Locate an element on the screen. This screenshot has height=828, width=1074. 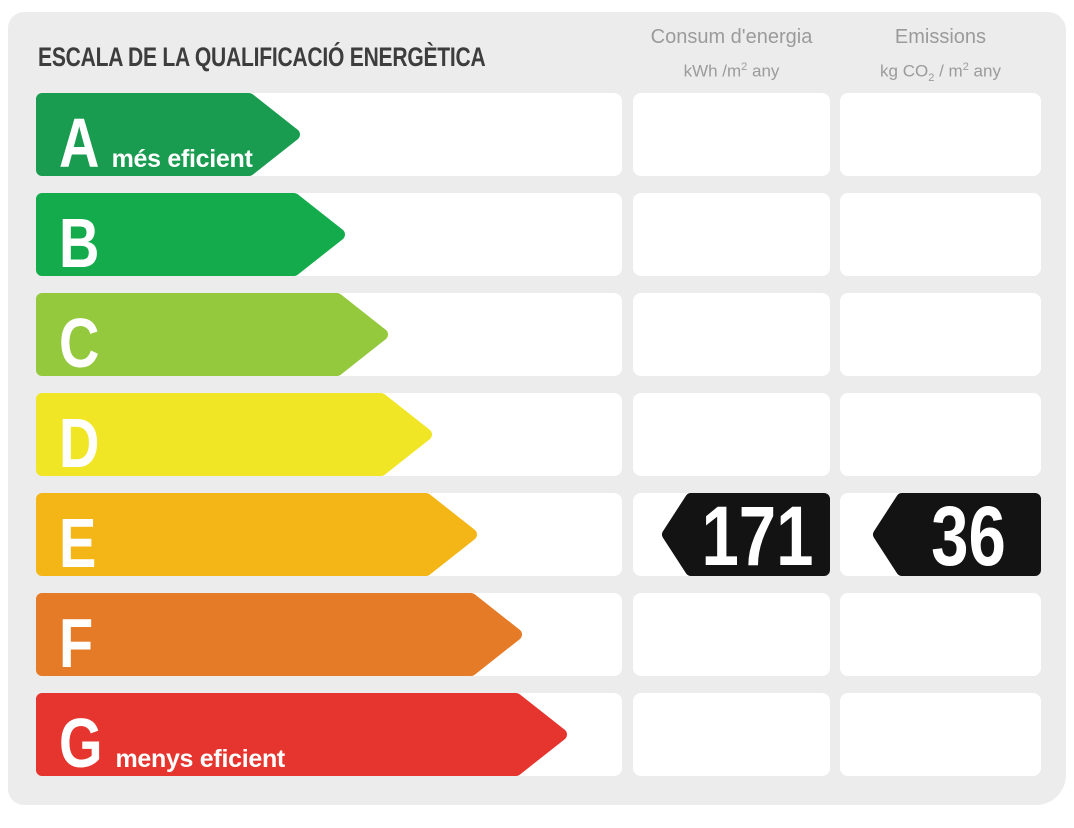
grade-letter: A is located at coordinates (79, 143).